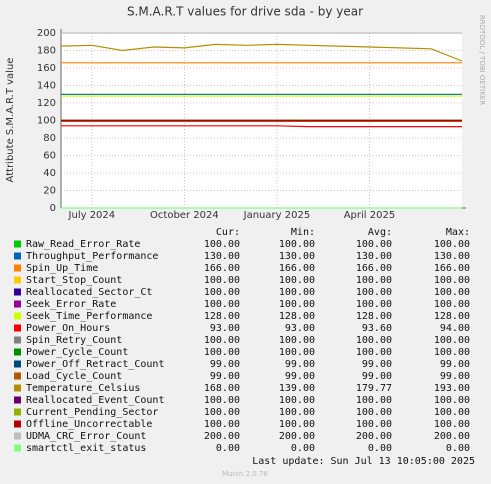 The image size is (491, 484). What do you see at coordinates (380, 232) in the screenshot?
I see `column-header: Avg:` at bounding box center [380, 232].